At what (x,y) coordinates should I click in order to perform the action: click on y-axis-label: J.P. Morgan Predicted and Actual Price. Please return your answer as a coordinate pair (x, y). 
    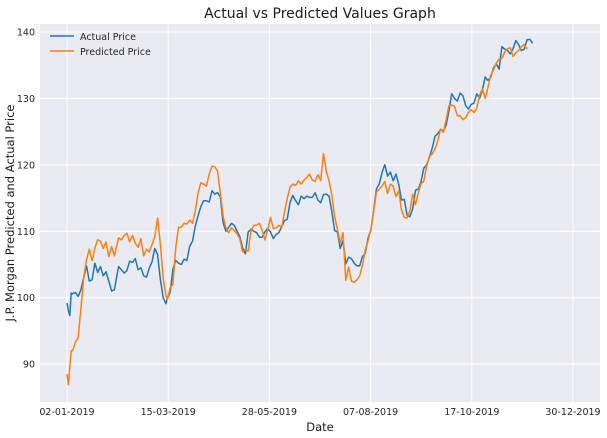
    Looking at the image, I should click on (10, 214).